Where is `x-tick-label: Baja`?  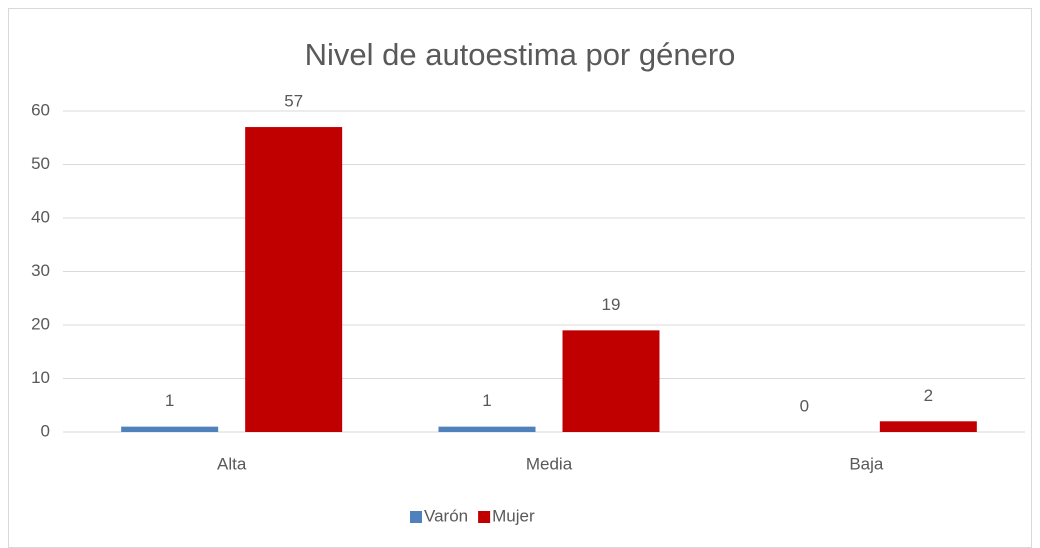 x-tick-label: Baja is located at coordinates (866, 463).